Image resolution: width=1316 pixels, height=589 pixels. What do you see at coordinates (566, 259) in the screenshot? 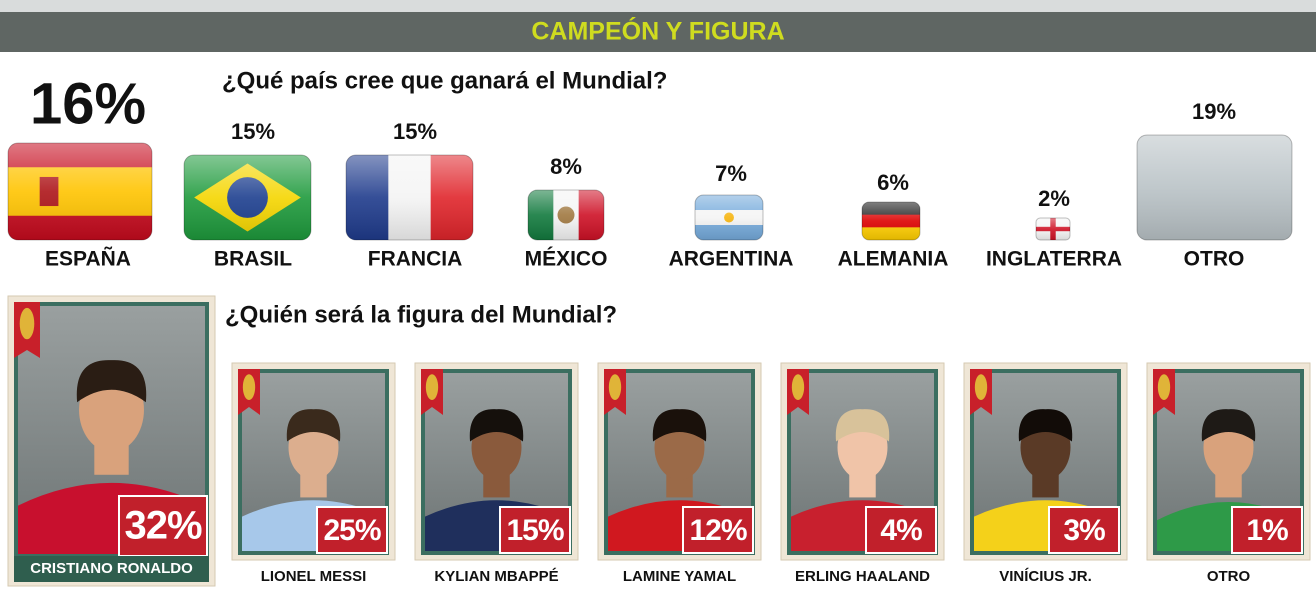
I see `country-name: MÉXICO` at bounding box center [566, 259].